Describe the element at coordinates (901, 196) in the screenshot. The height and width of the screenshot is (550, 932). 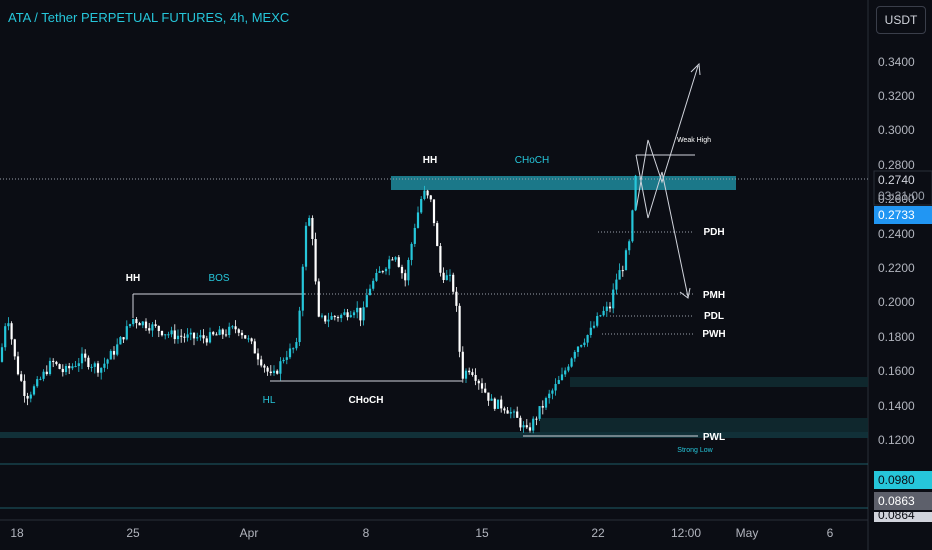
I see `candle-countdown: 03:31:00` at that location.